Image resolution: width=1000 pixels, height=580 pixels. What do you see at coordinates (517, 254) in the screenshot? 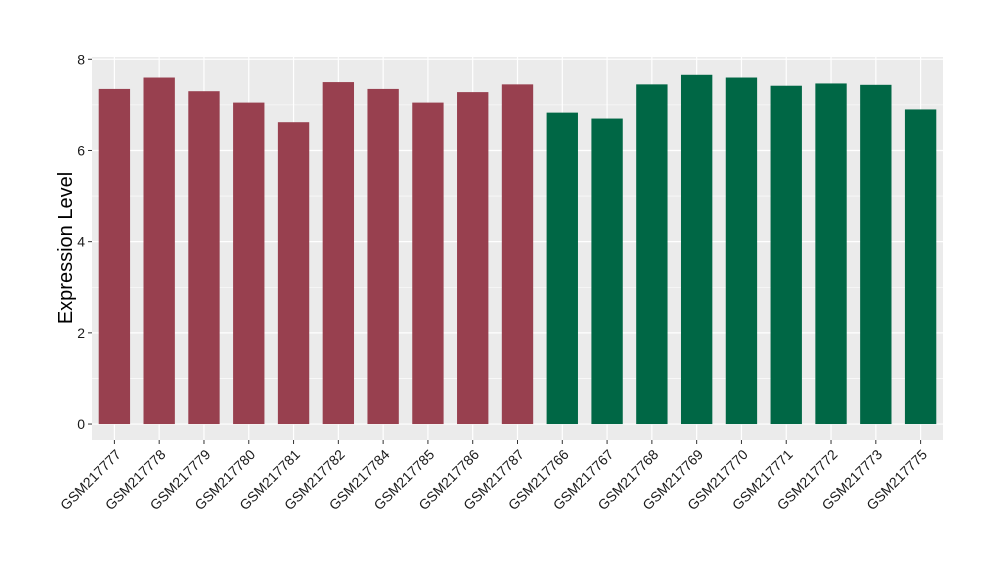
I see `bar-GSM217787` at bounding box center [517, 254].